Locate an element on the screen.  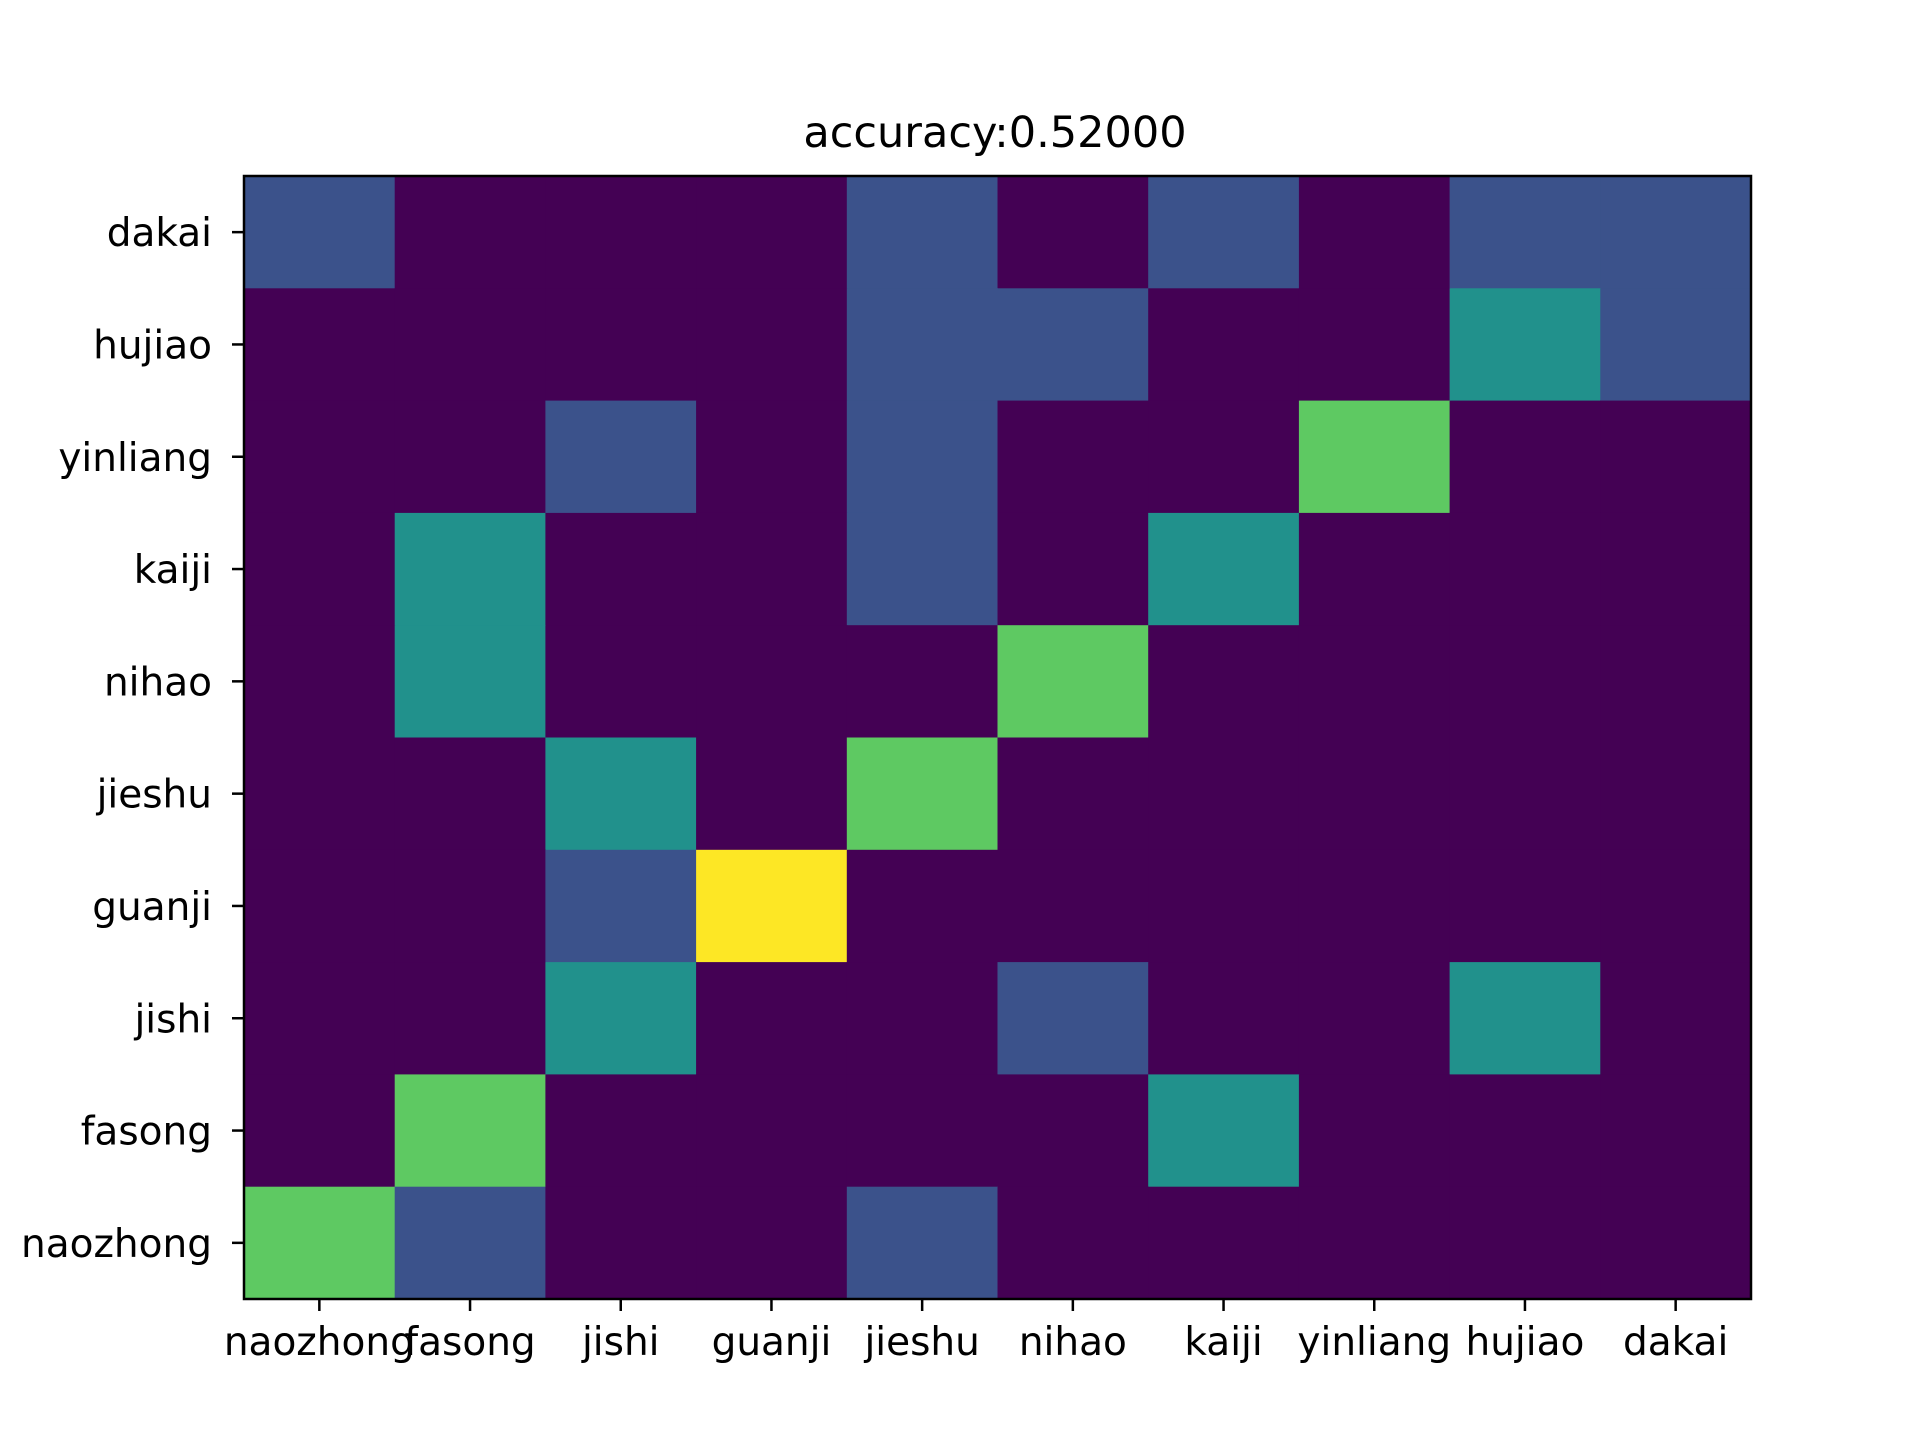
y-tick-label: hujiao is located at coordinates (152, 345).